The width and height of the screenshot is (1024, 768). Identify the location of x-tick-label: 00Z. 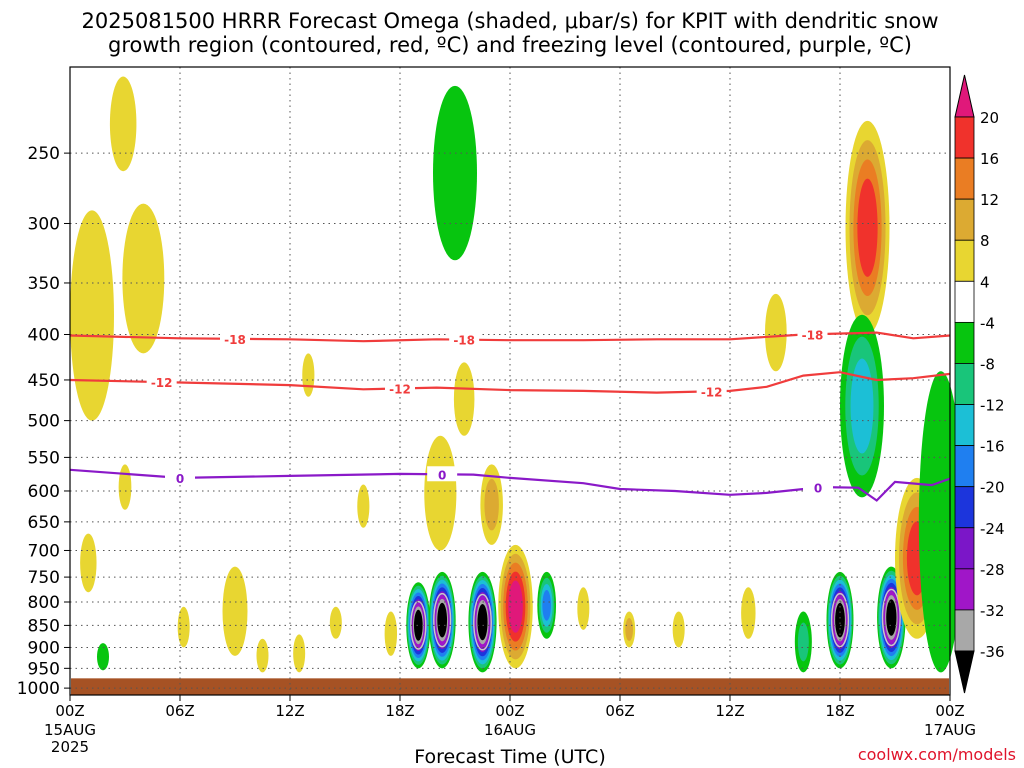
(509, 711).